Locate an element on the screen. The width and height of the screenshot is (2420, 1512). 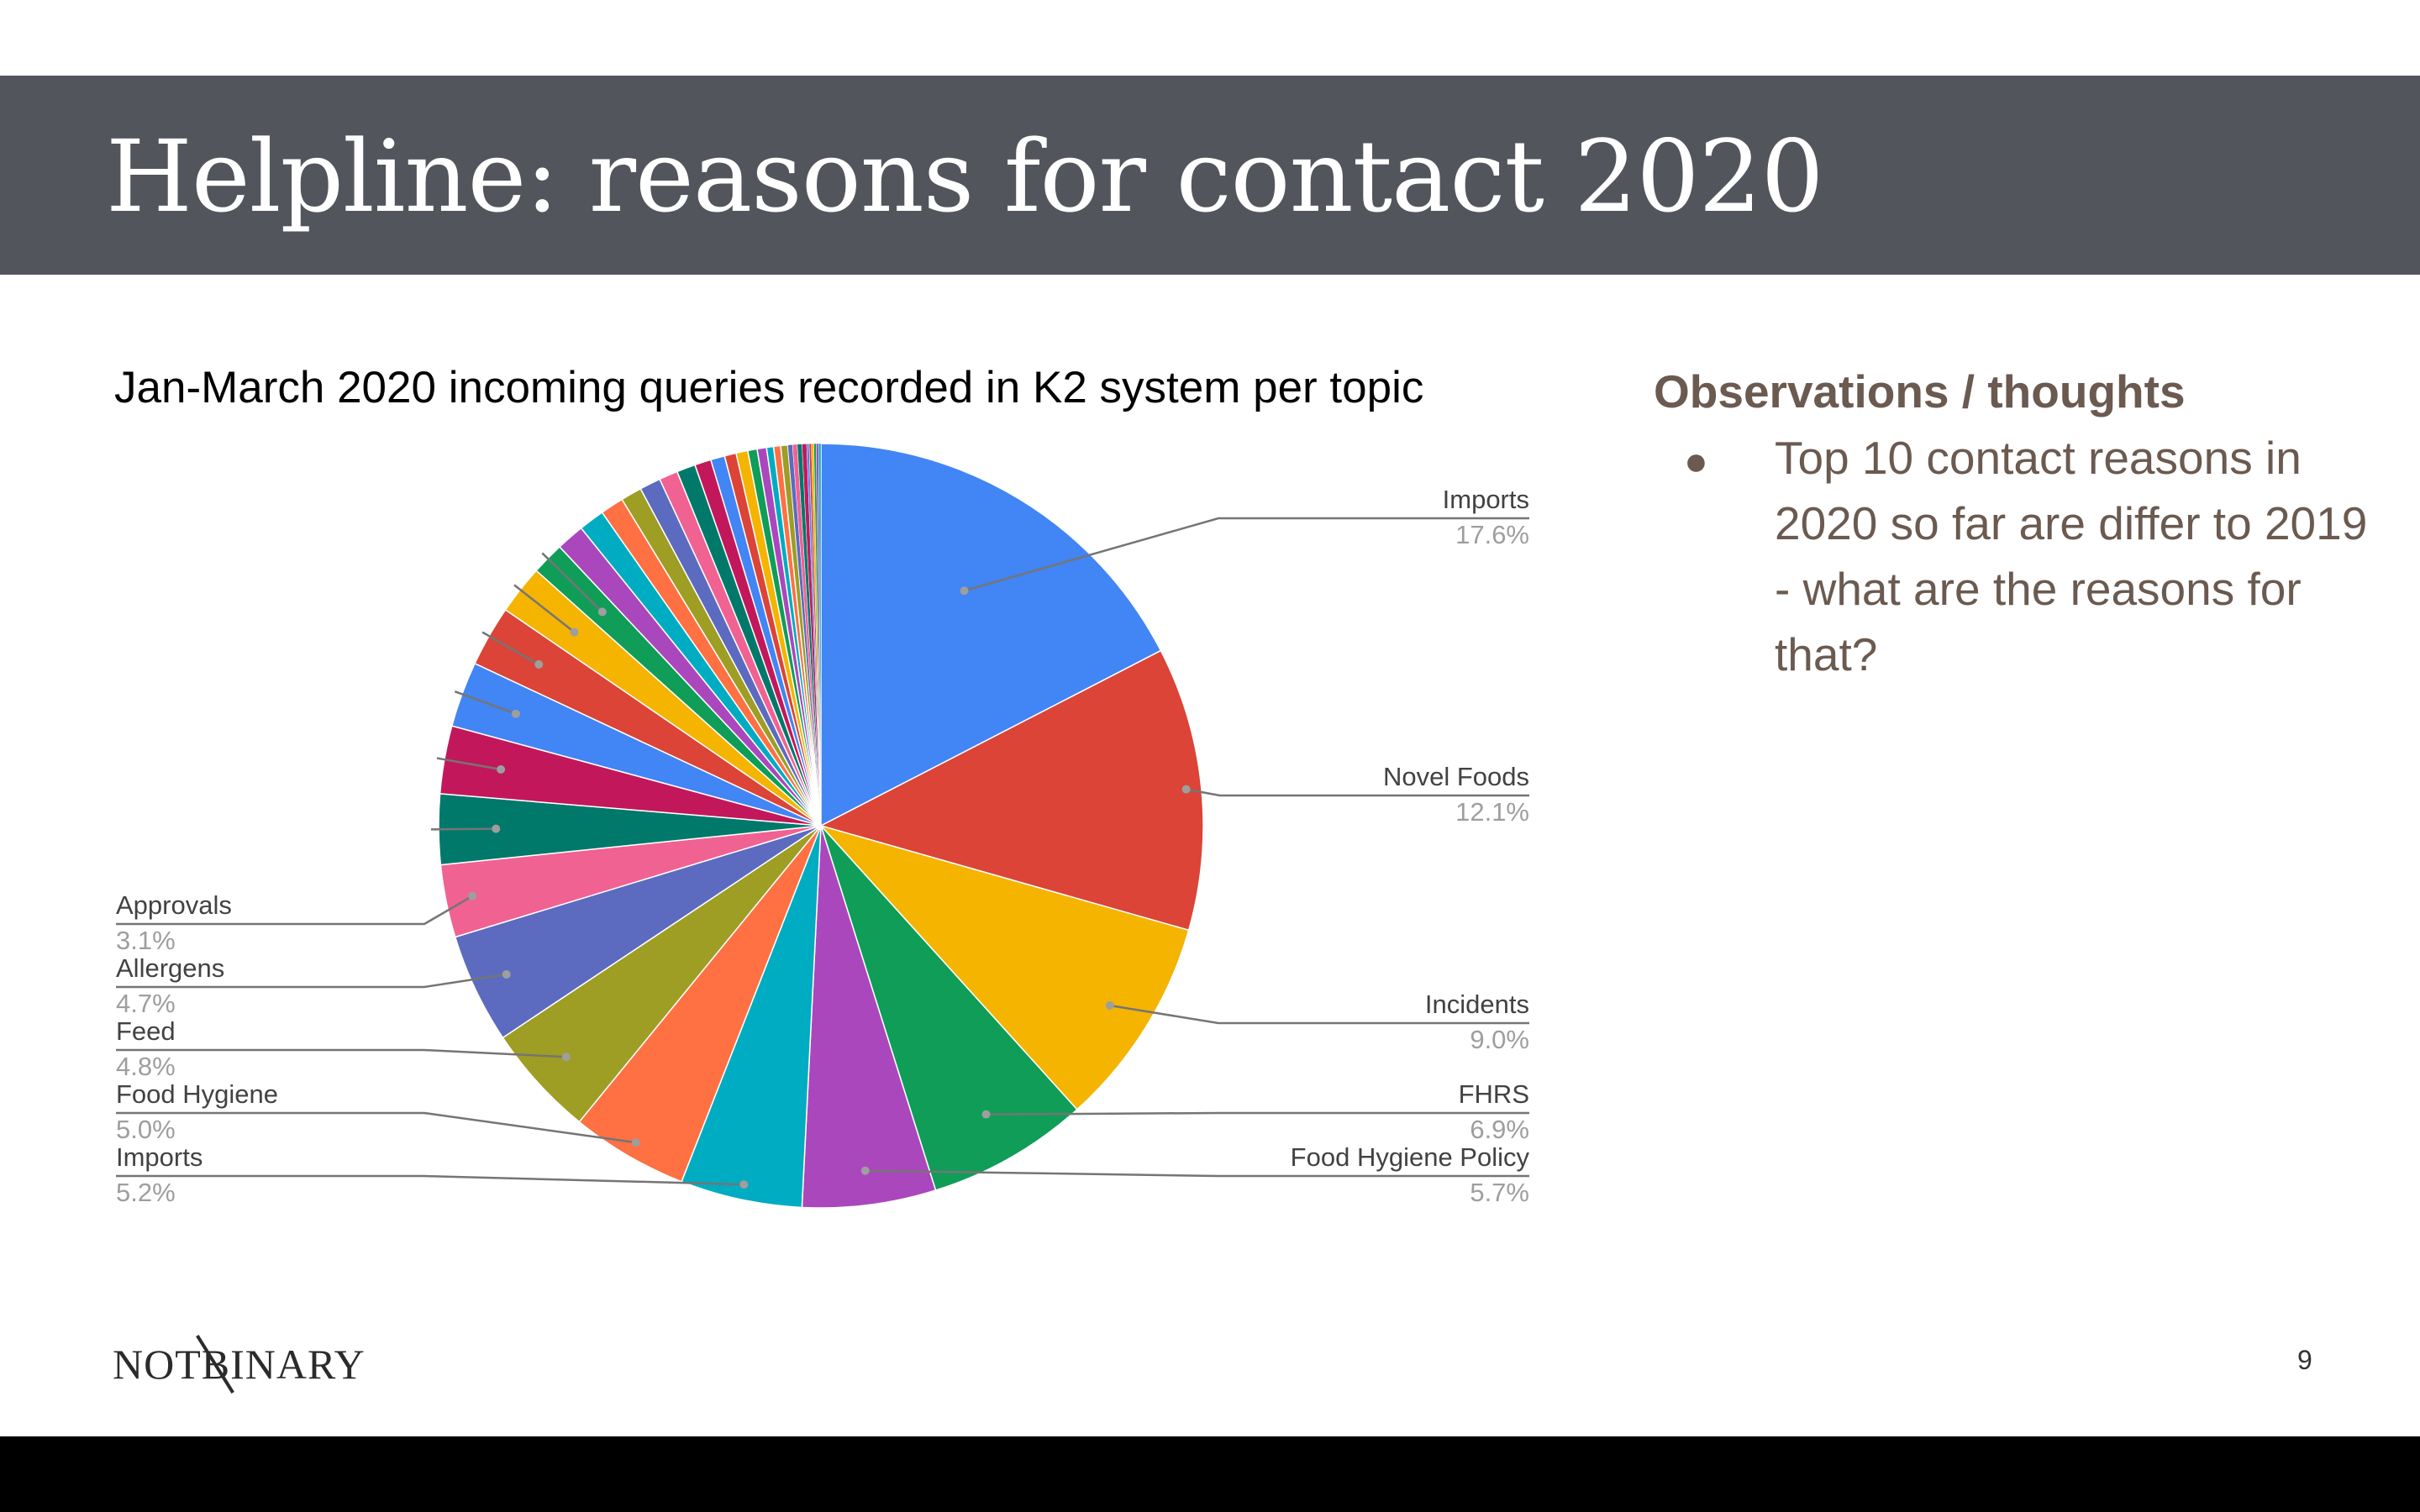
slice-percent: 4.7% is located at coordinates (146, 1003).